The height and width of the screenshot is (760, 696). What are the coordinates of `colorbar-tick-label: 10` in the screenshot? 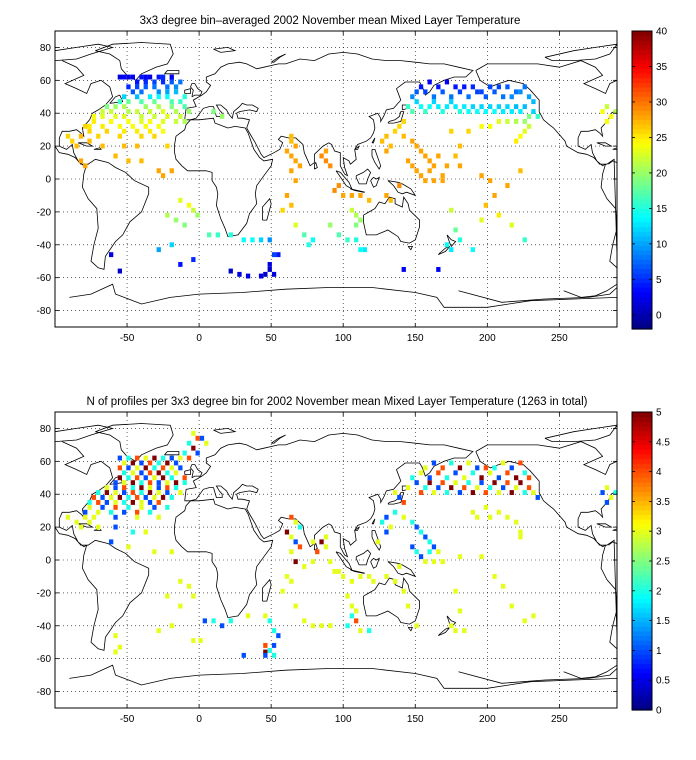 It's located at (662, 244).